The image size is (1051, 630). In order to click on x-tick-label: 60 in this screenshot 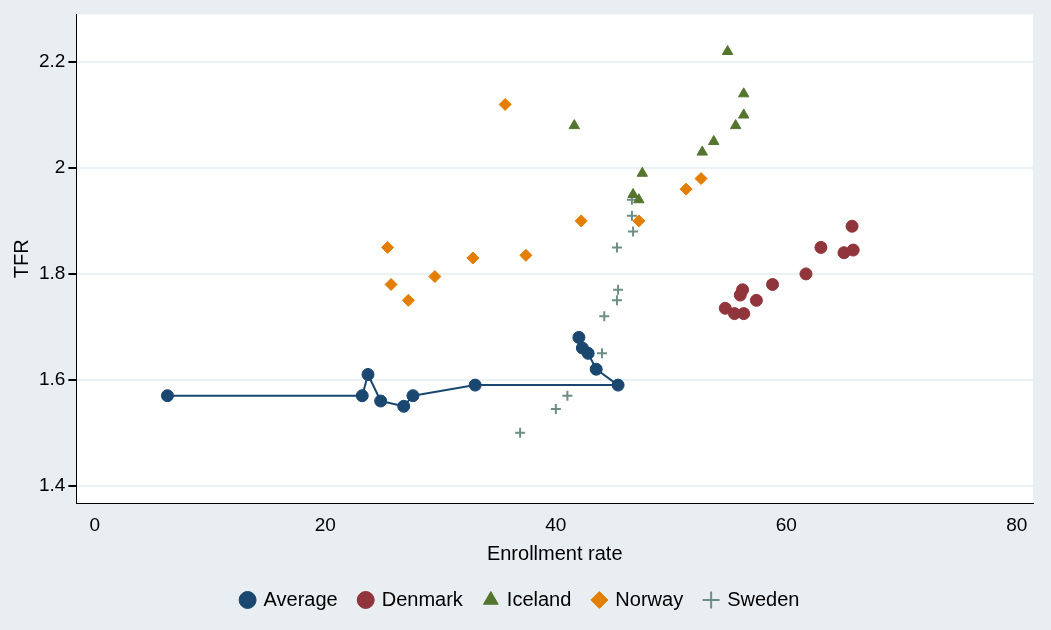, I will do `click(786, 524)`.